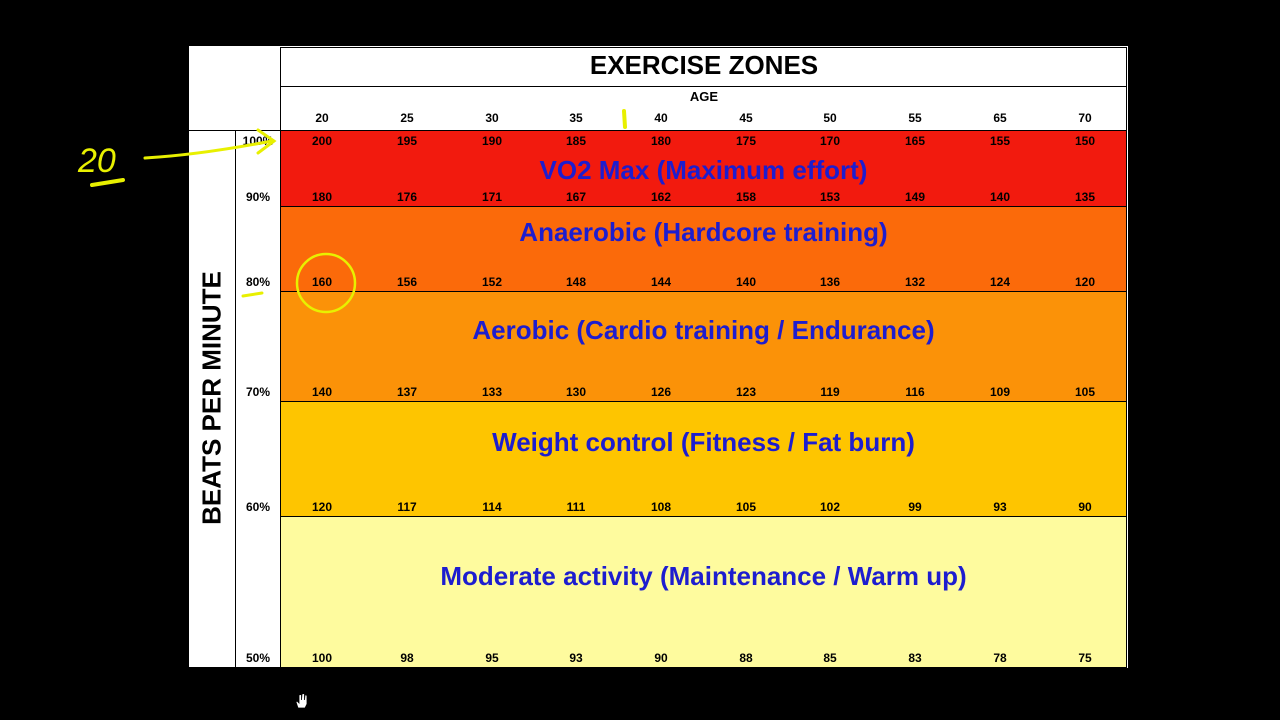  What do you see at coordinates (301, 701) in the screenshot?
I see `hand-cursor-icon` at bounding box center [301, 701].